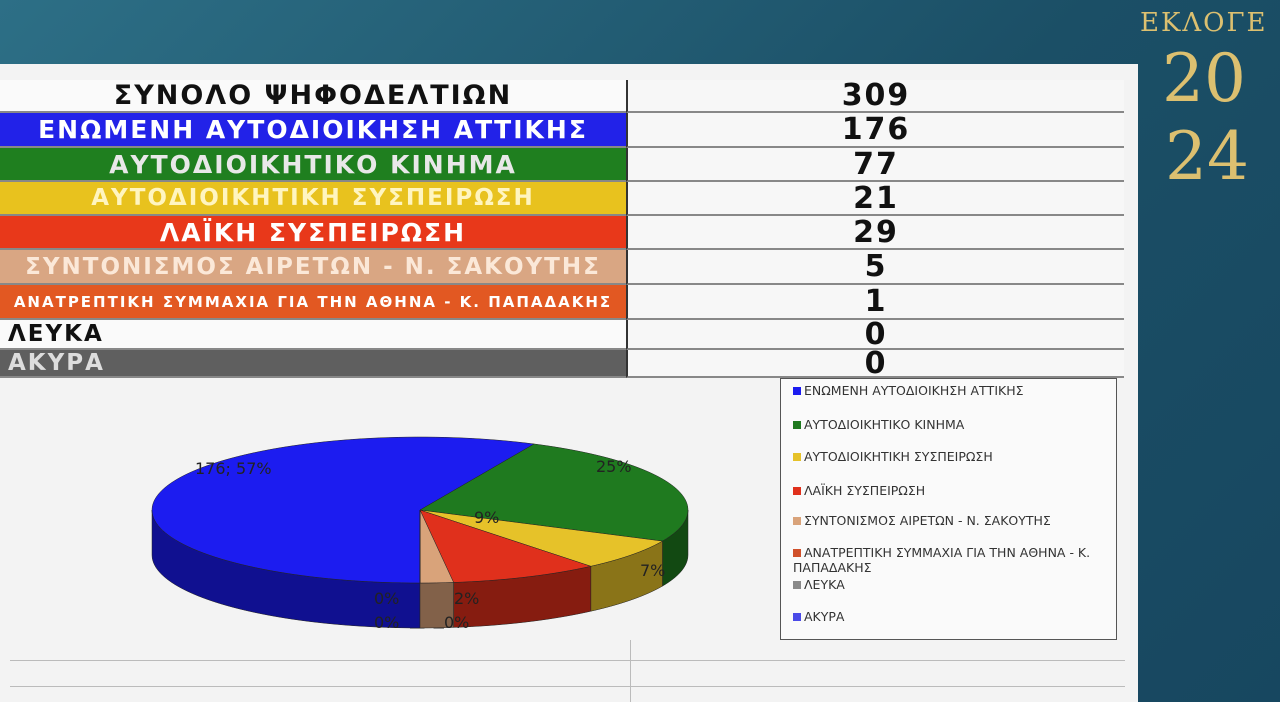 The width and height of the screenshot is (1280, 702). I want to click on vote-count: 29, so click(875, 233).